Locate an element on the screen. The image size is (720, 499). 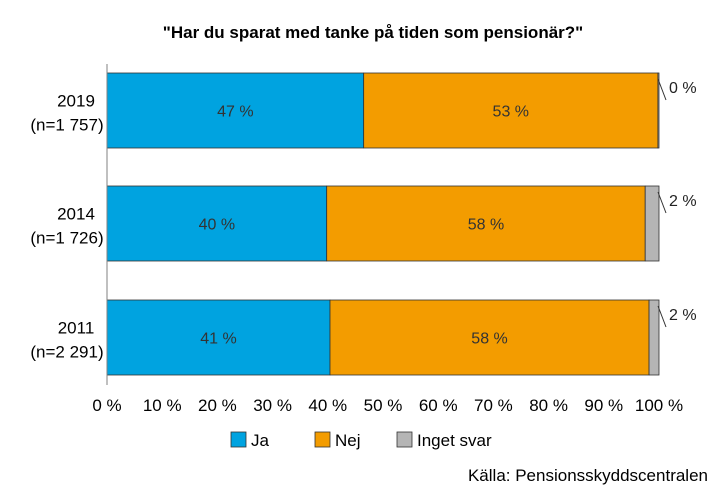
data-label-inget-svar-2019: 0 % is located at coordinates (683, 88).